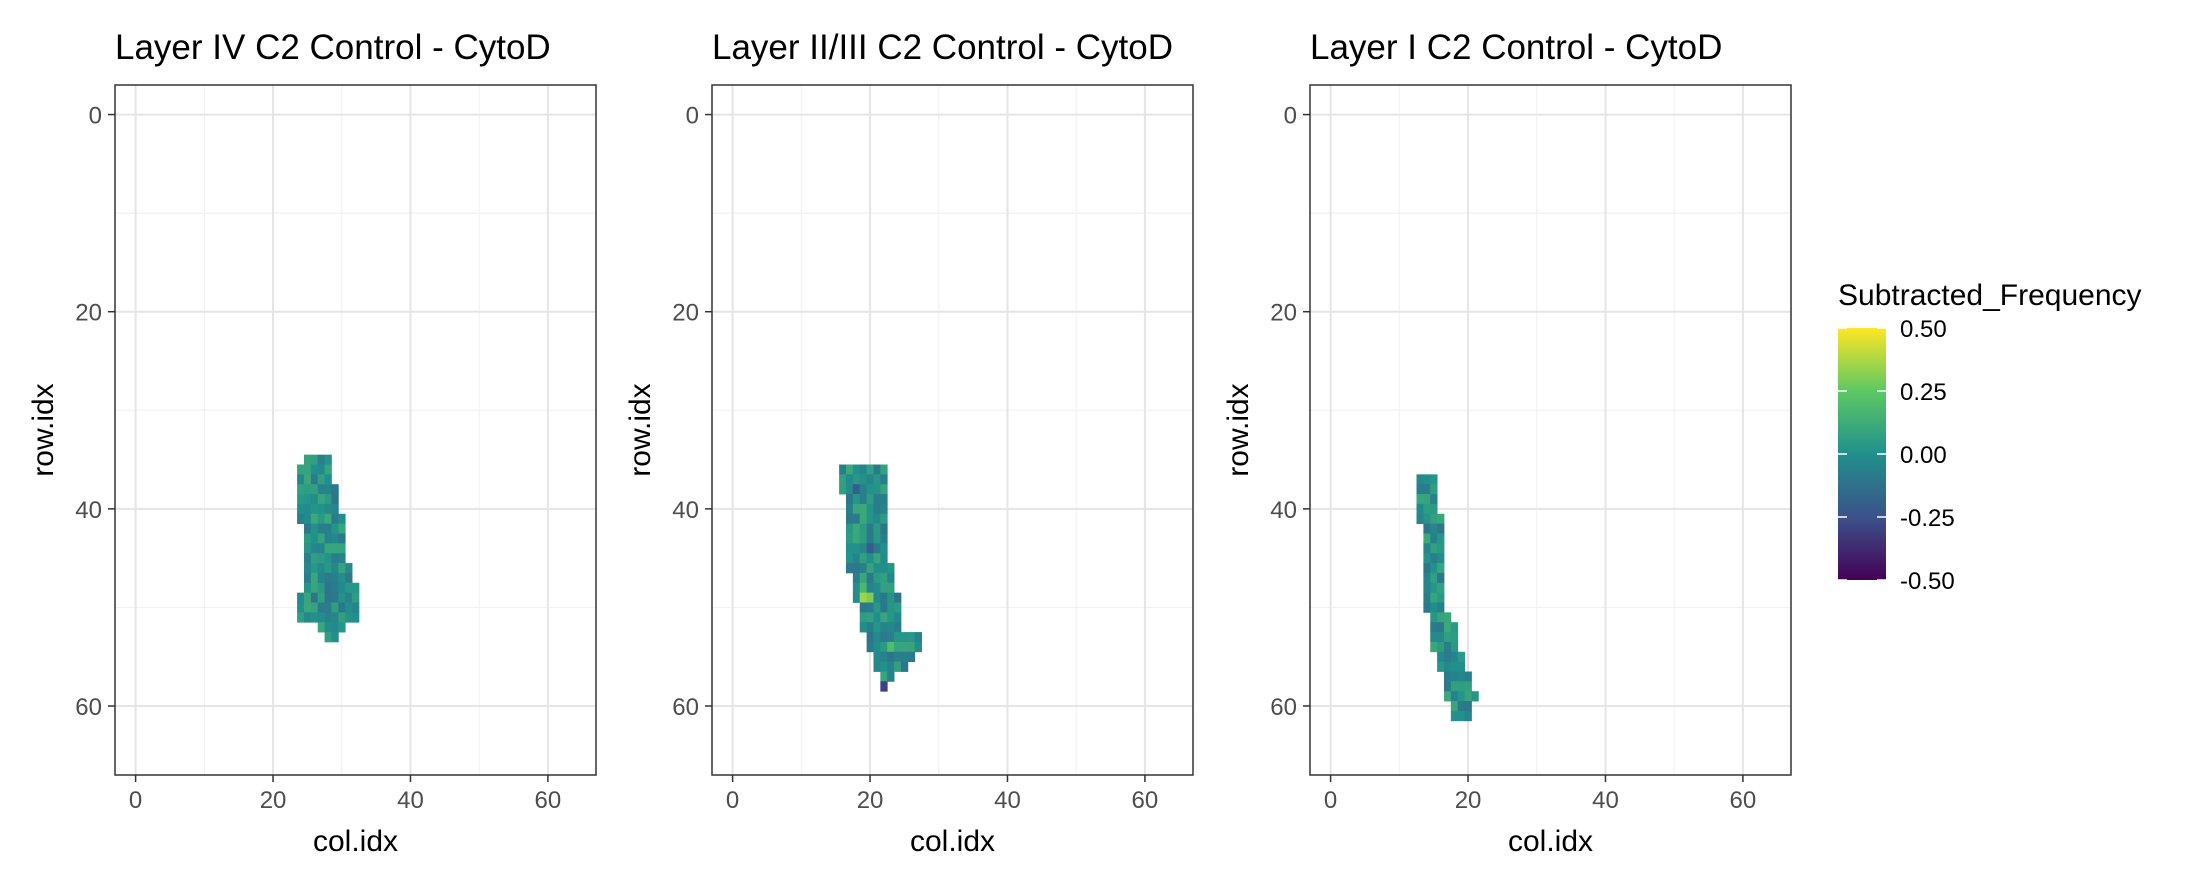 The image size is (2200, 880). I want to click on y-axis-title: row.idx, so click(43, 429).